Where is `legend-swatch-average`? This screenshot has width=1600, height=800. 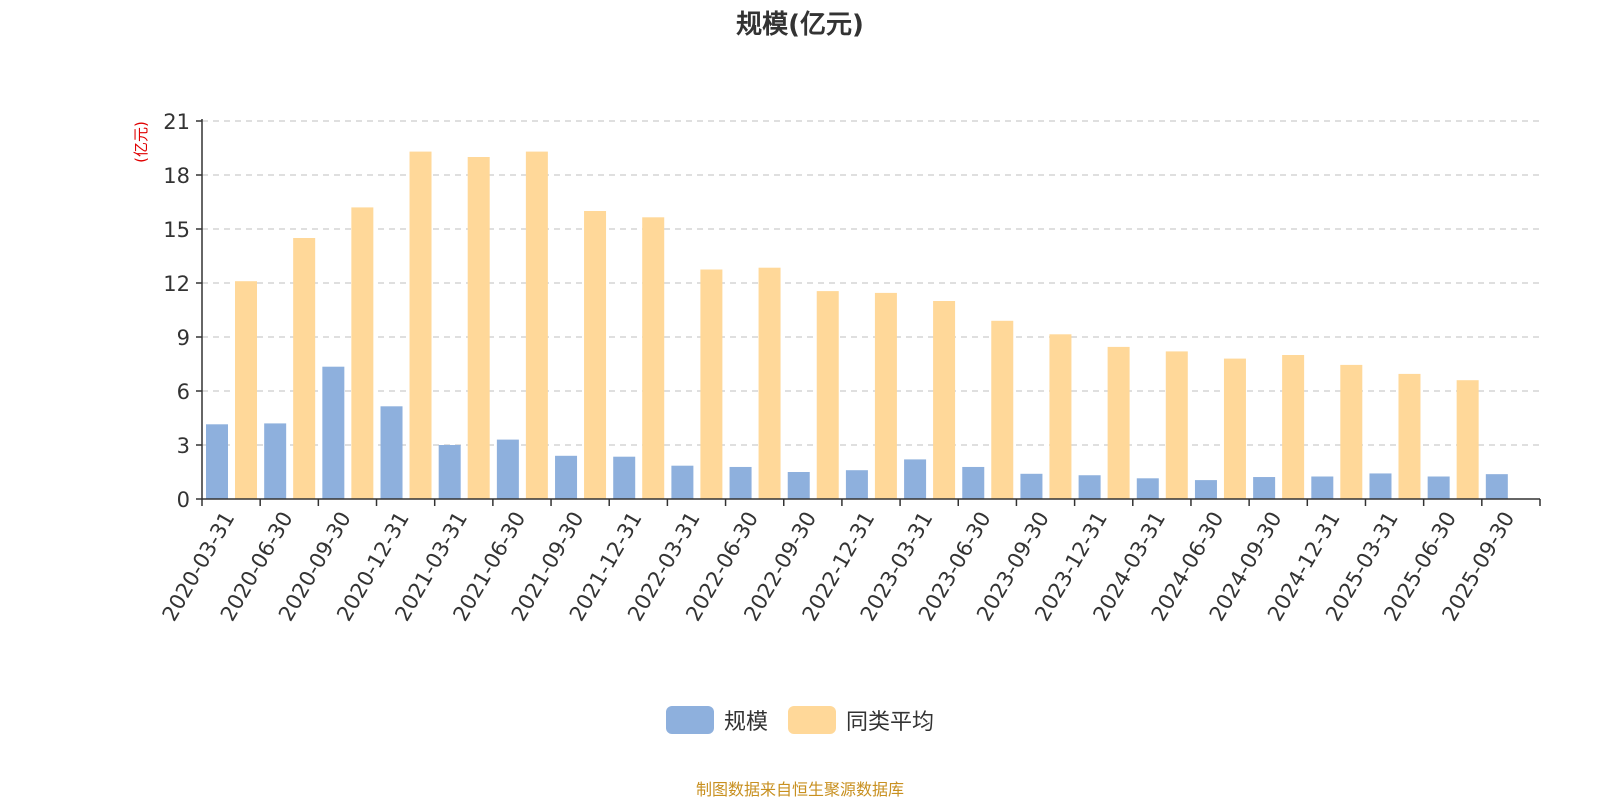 legend-swatch-average is located at coordinates (812, 720).